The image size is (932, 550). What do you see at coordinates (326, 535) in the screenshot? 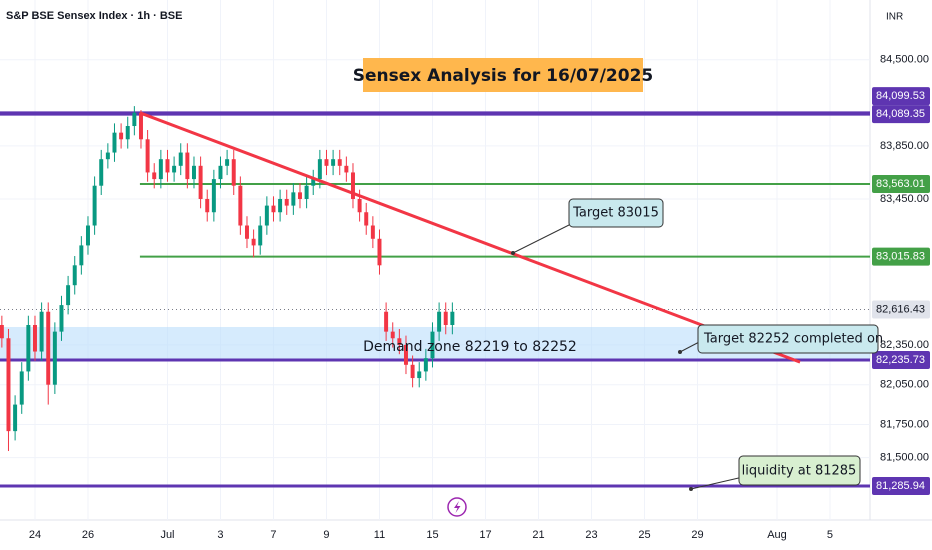
I see `x-tick-label: 9` at bounding box center [326, 535].